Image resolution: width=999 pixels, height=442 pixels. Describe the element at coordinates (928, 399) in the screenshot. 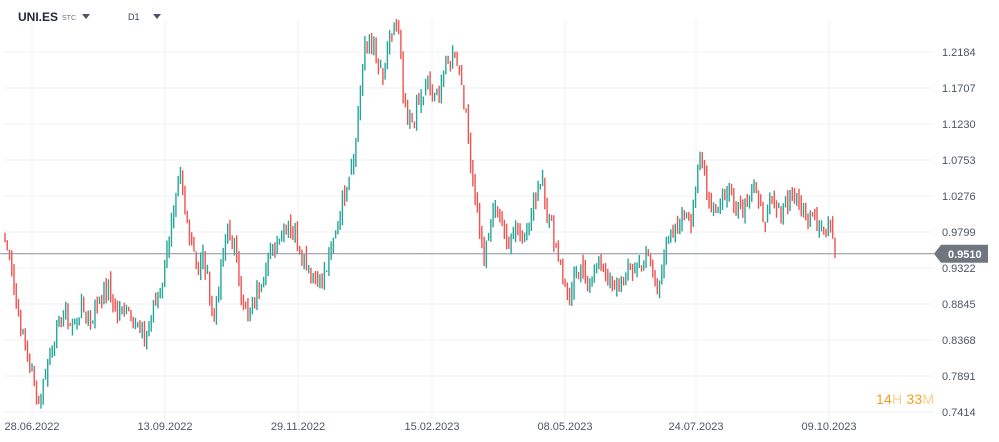

I see `countdown-minutes-unit: M` at that location.